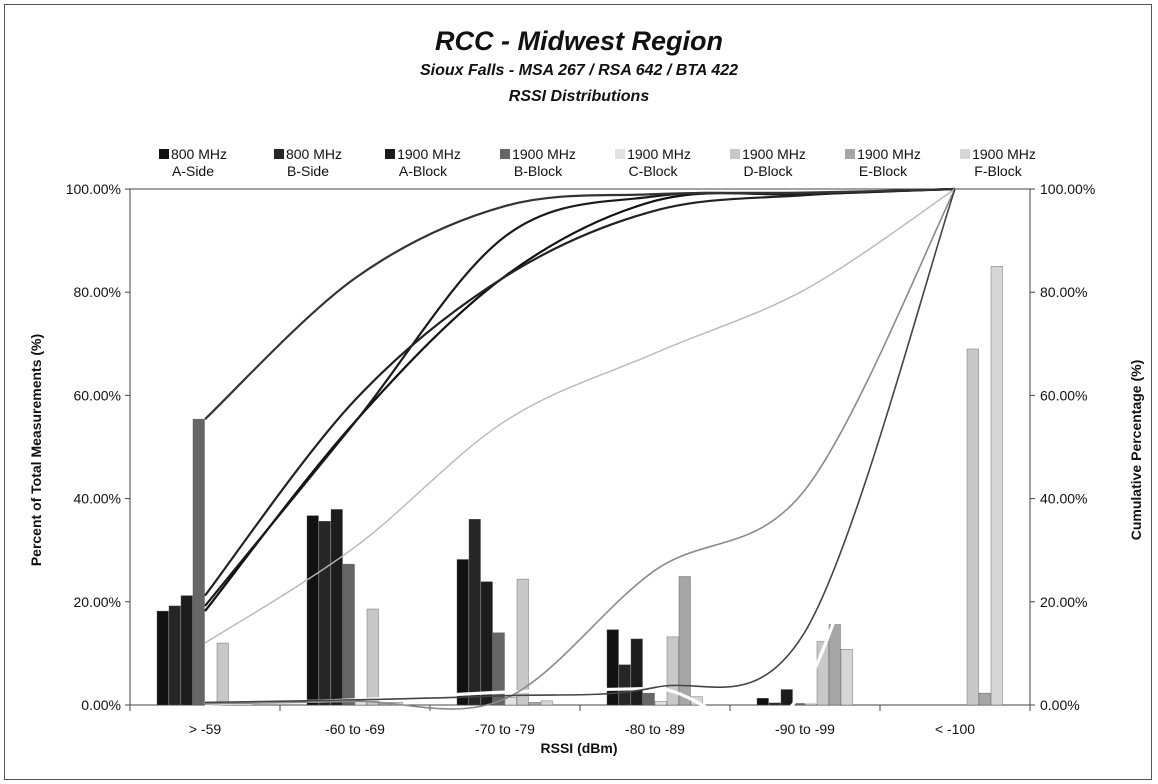  What do you see at coordinates (998, 163) in the screenshot?
I see `legend-item: 1900 MHz F-Block` at bounding box center [998, 163].